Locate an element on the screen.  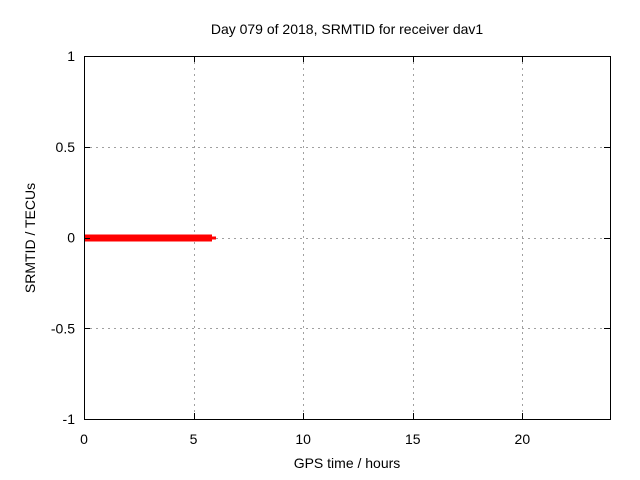
x-tick-label: 15 is located at coordinates (413, 439).